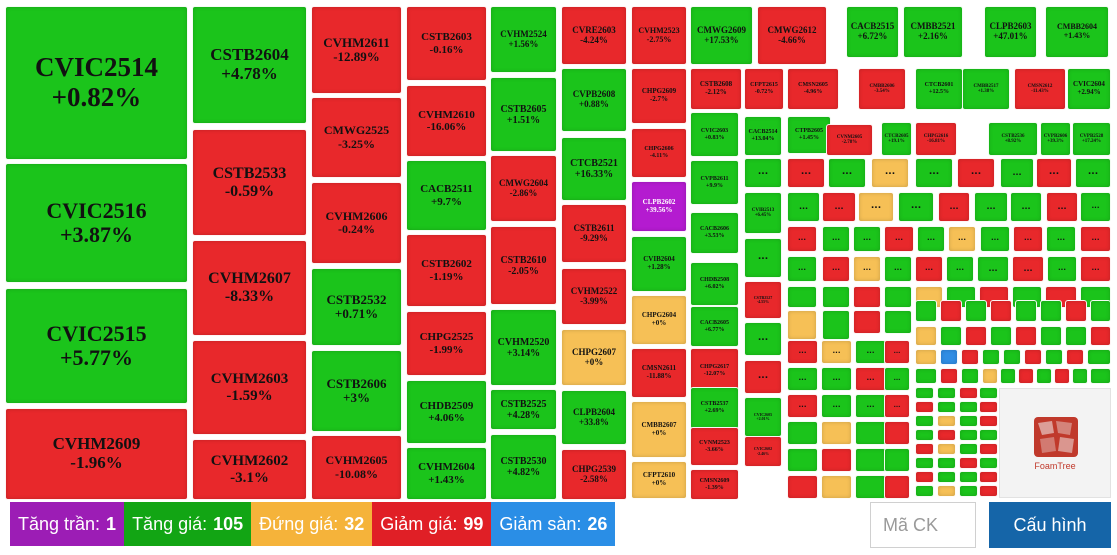  Describe the element at coordinates (249, 288) in the screenshot. I see `stock-tile: CVHM2607 -8.33%` at that location.